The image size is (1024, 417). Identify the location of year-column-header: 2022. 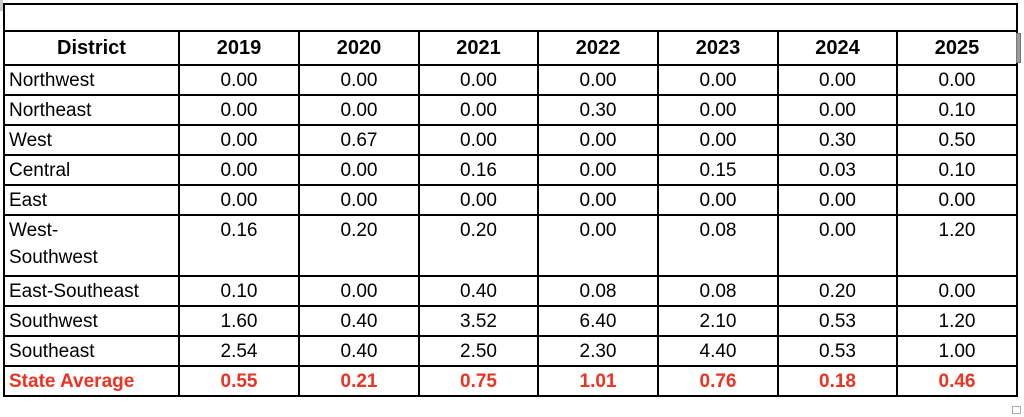
(598, 48).